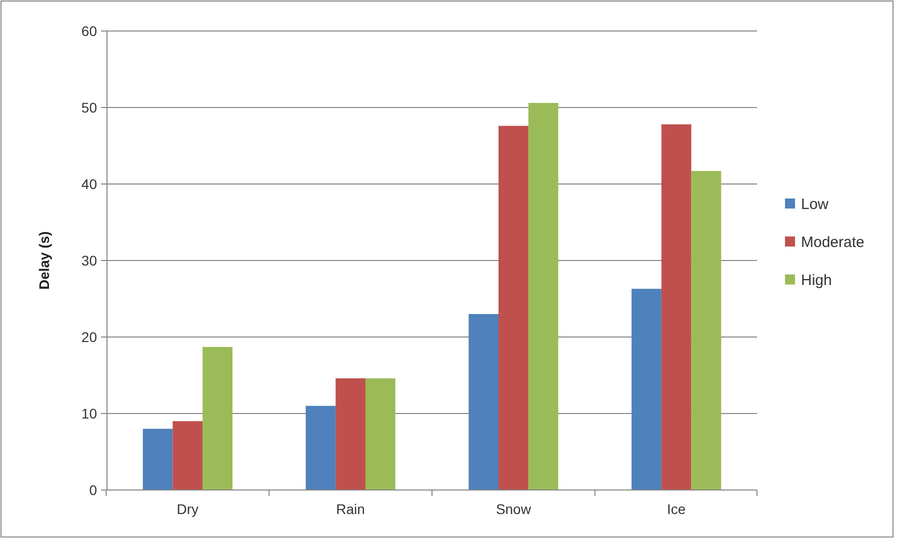 Image resolution: width=904 pixels, height=540 pixels. I want to click on y-tick-label: 20, so click(89, 336).